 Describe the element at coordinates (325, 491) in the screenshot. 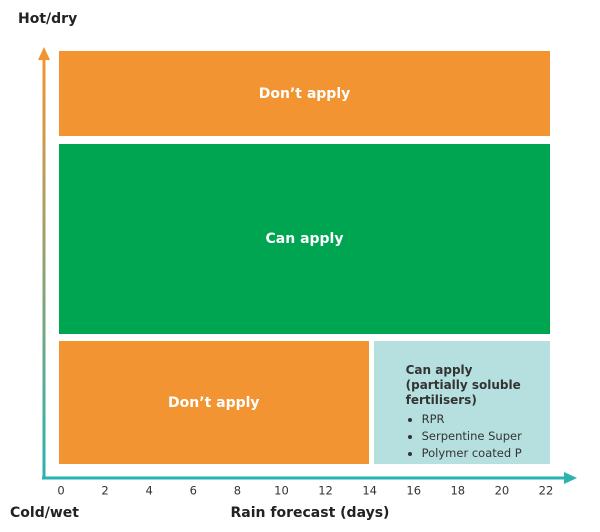

I see `x-tick-label: 12` at that location.